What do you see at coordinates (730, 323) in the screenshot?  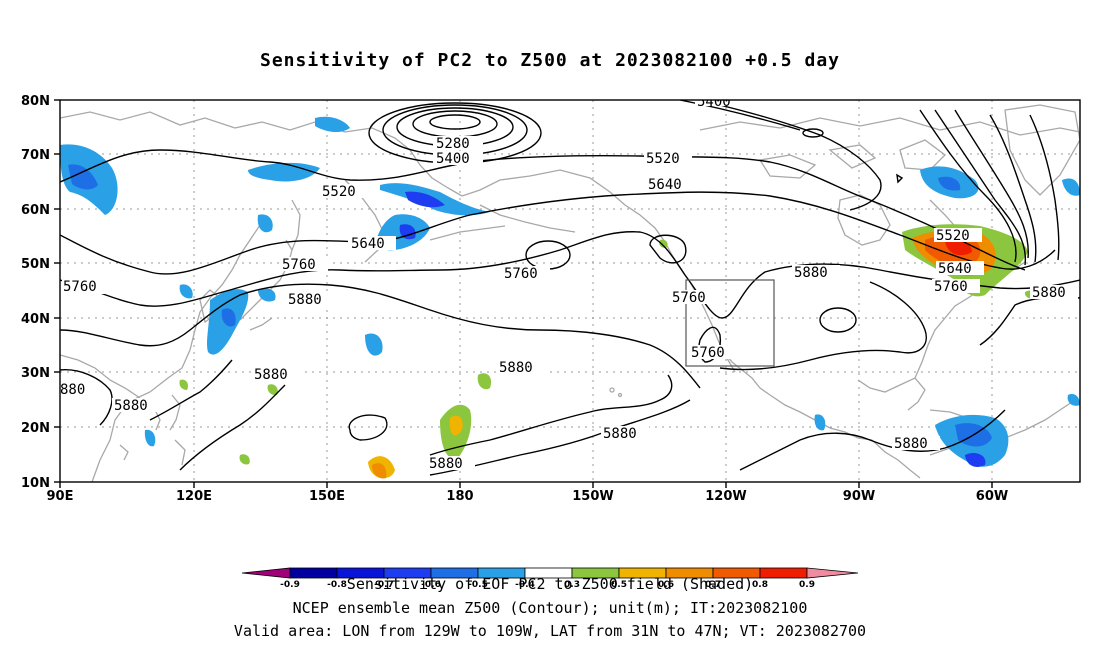 I see `valid-area-box` at bounding box center [730, 323].